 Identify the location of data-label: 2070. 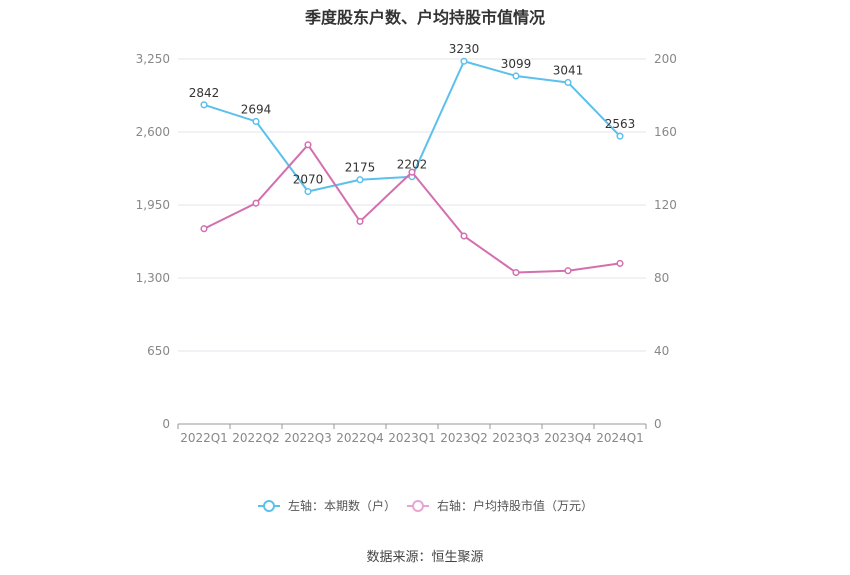
(308, 180).